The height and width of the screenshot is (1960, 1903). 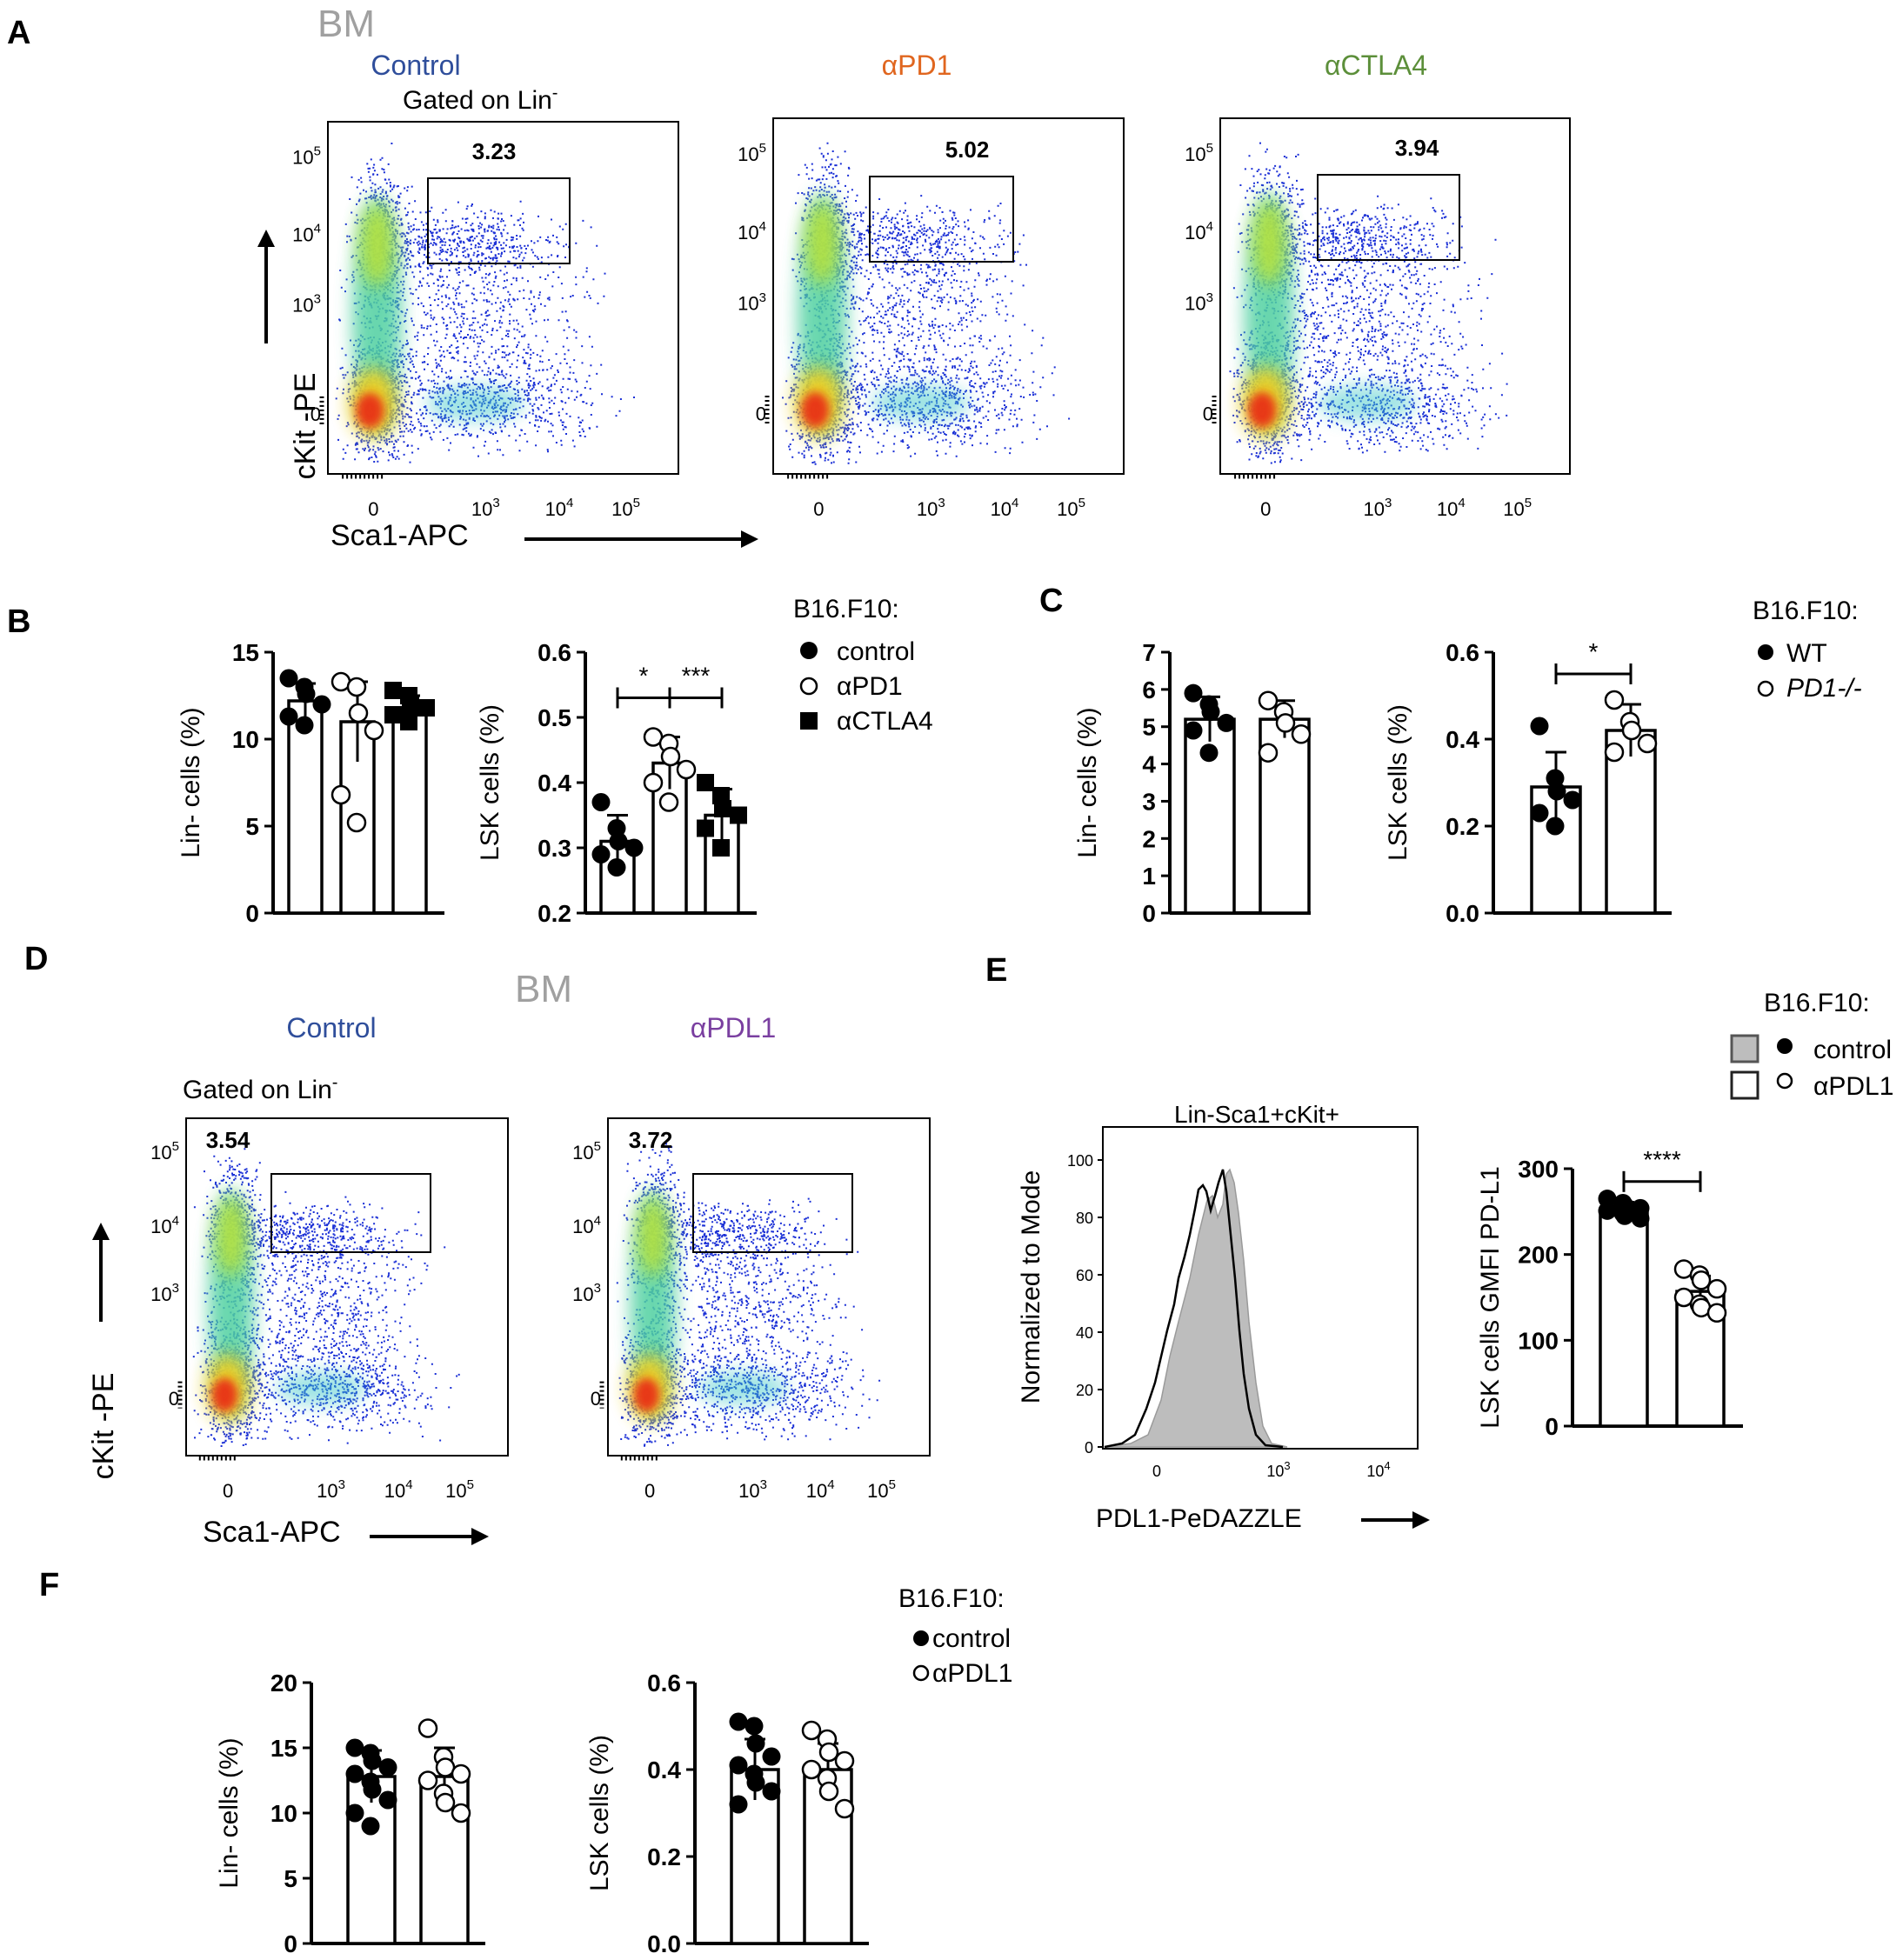 What do you see at coordinates (664, 1770) in the screenshot?
I see `bar-y-tick-label: 0.4` at bounding box center [664, 1770].